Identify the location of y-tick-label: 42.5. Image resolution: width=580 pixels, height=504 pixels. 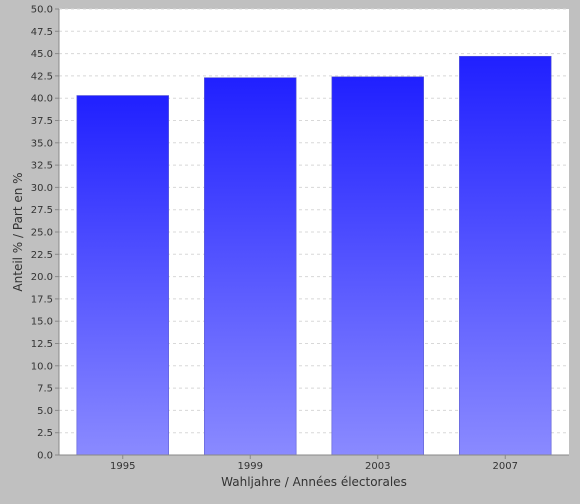
(42, 76).